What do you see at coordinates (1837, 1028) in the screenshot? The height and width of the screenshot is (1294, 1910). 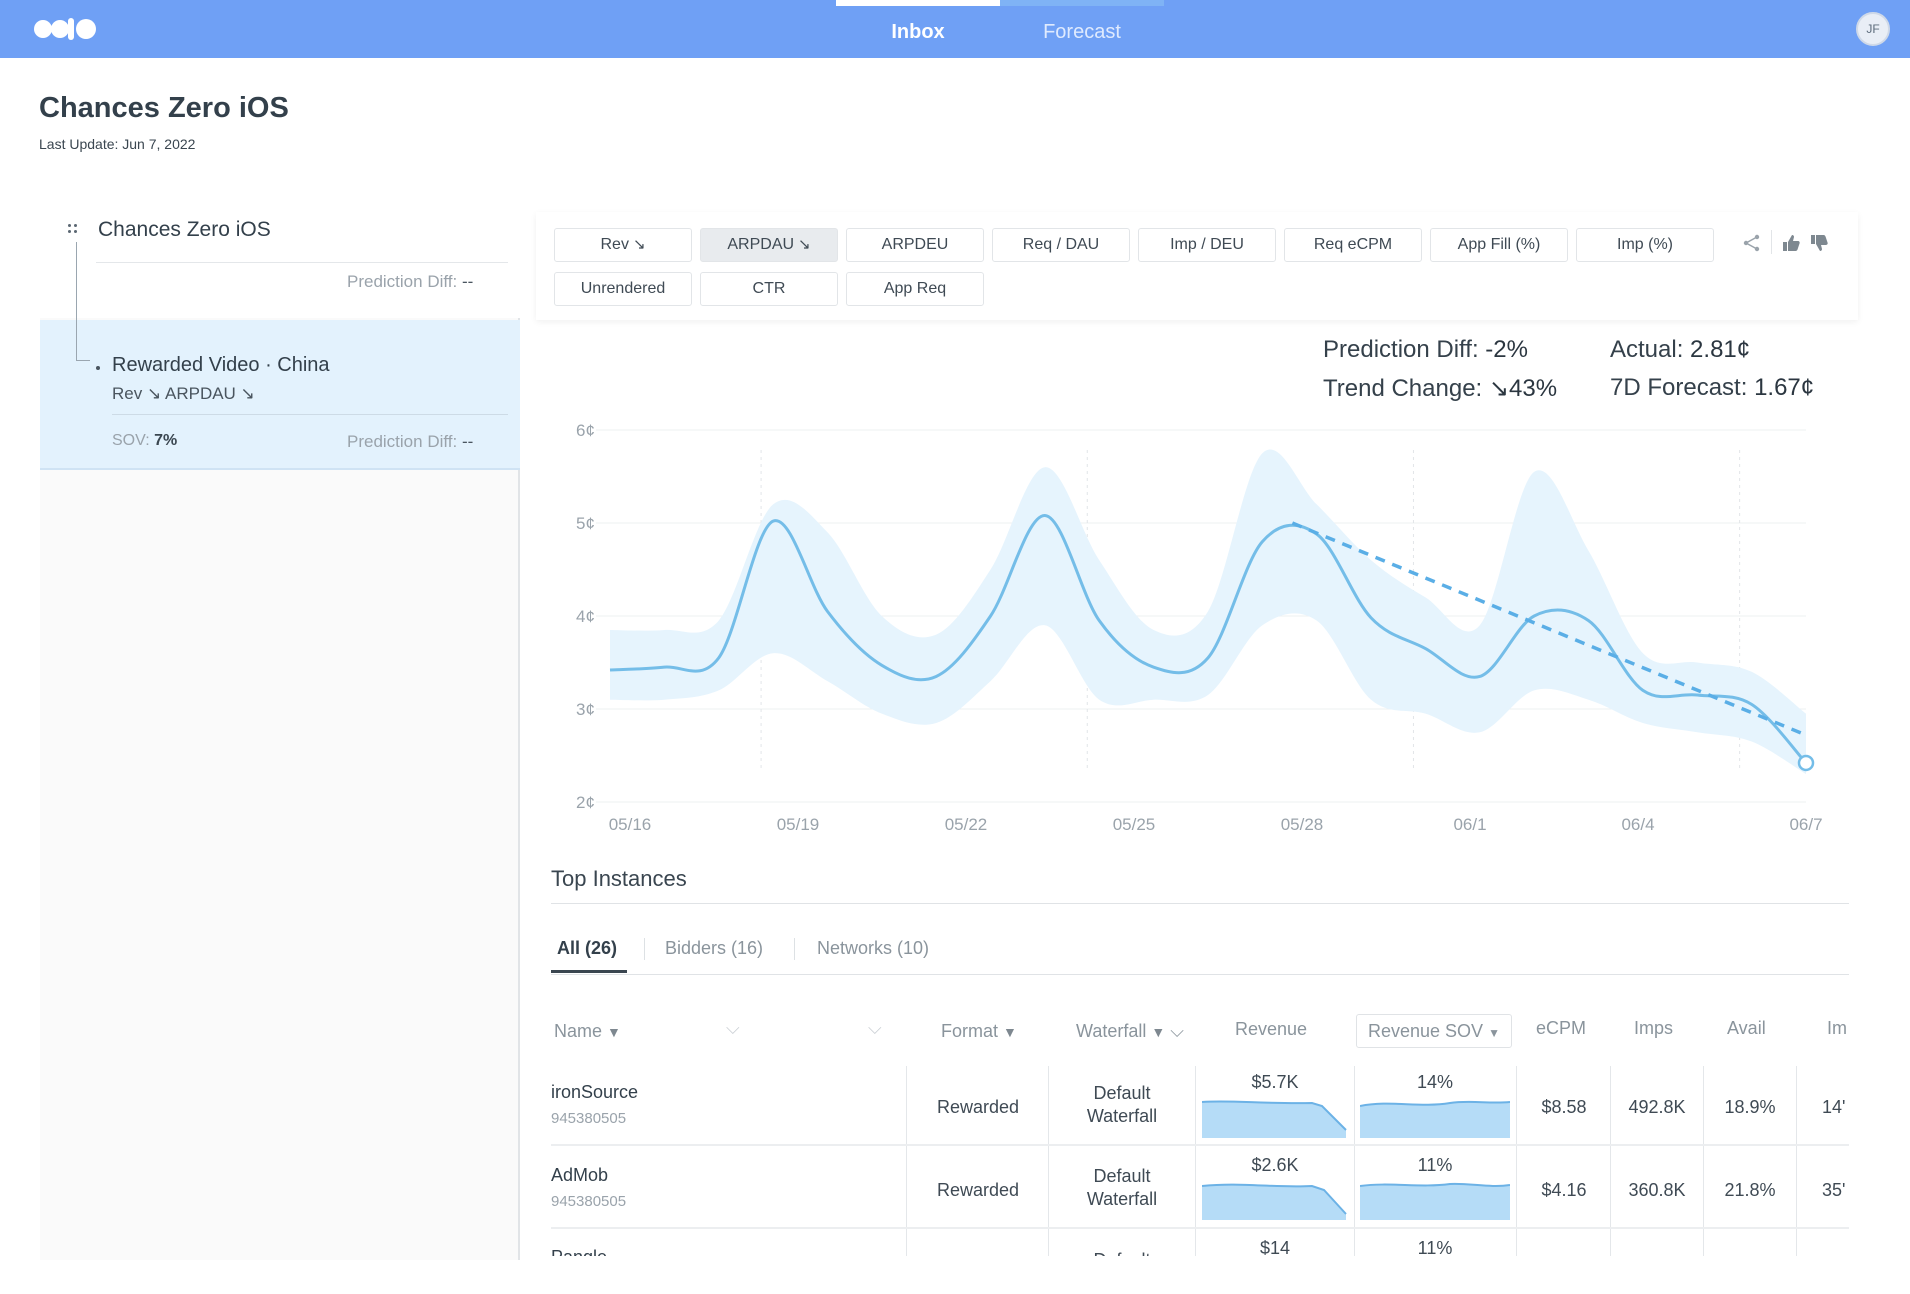 I see `column-header-im: Im` at bounding box center [1837, 1028].